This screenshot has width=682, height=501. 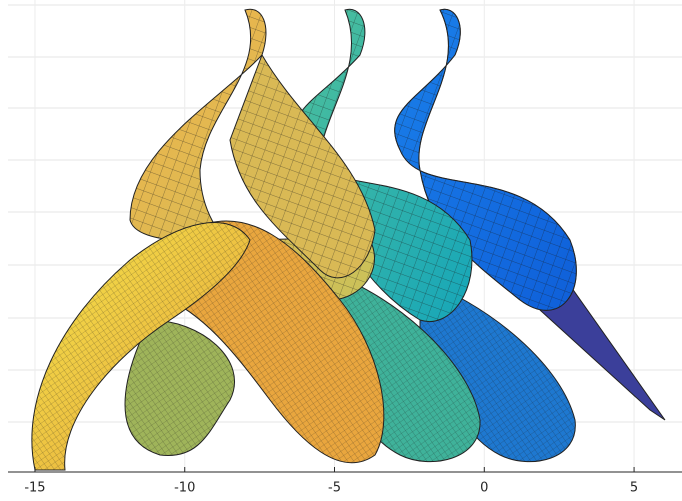 What do you see at coordinates (184, 488) in the screenshot?
I see `x-tick-label: -10` at bounding box center [184, 488].